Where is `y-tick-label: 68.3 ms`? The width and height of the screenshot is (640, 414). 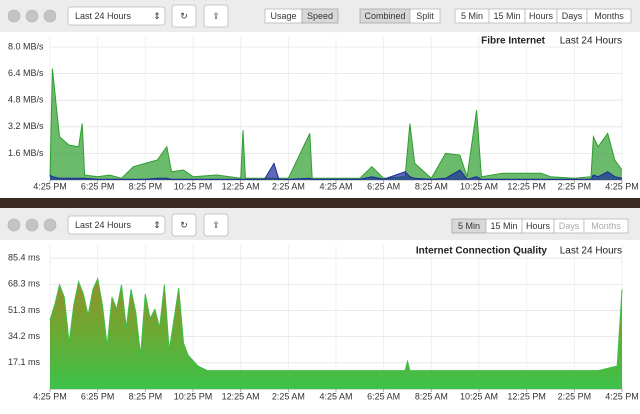 y-tick-label: 68.3 ms is located at coordinates (24, 284).